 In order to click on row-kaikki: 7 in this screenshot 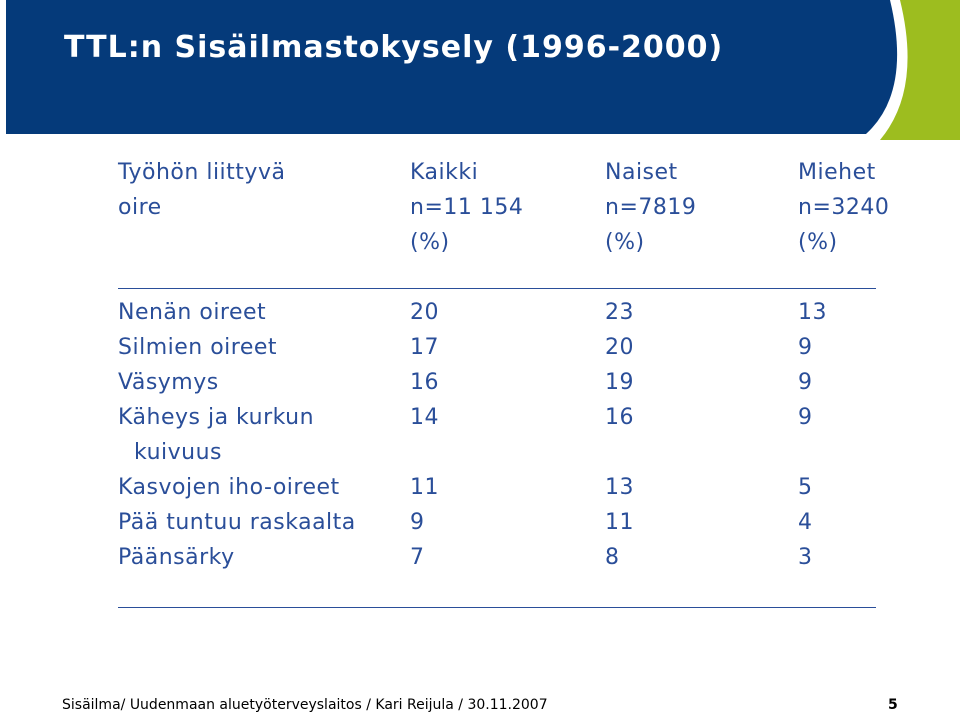, I will do `click(417, 557)`.